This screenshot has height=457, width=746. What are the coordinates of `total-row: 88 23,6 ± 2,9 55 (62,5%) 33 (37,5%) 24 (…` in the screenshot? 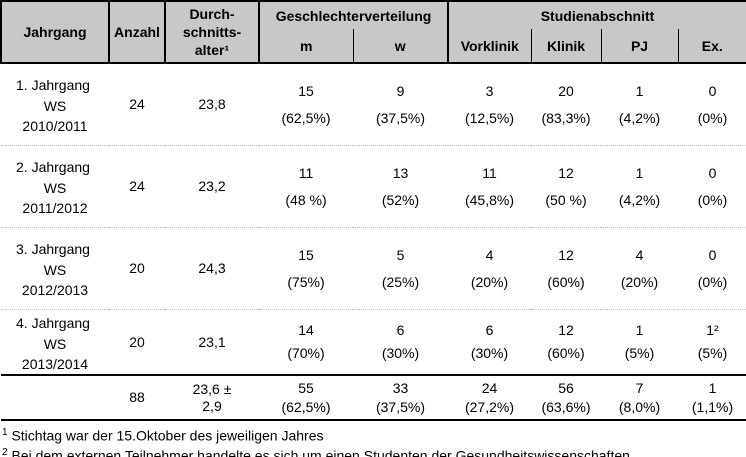 It's located at (373, 397).